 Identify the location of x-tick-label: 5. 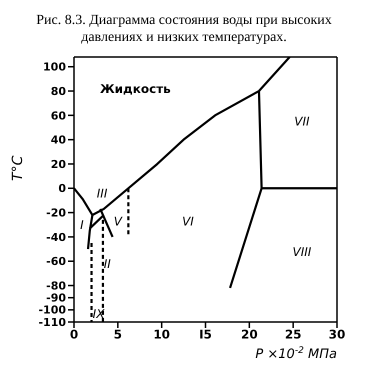
(118, 335).